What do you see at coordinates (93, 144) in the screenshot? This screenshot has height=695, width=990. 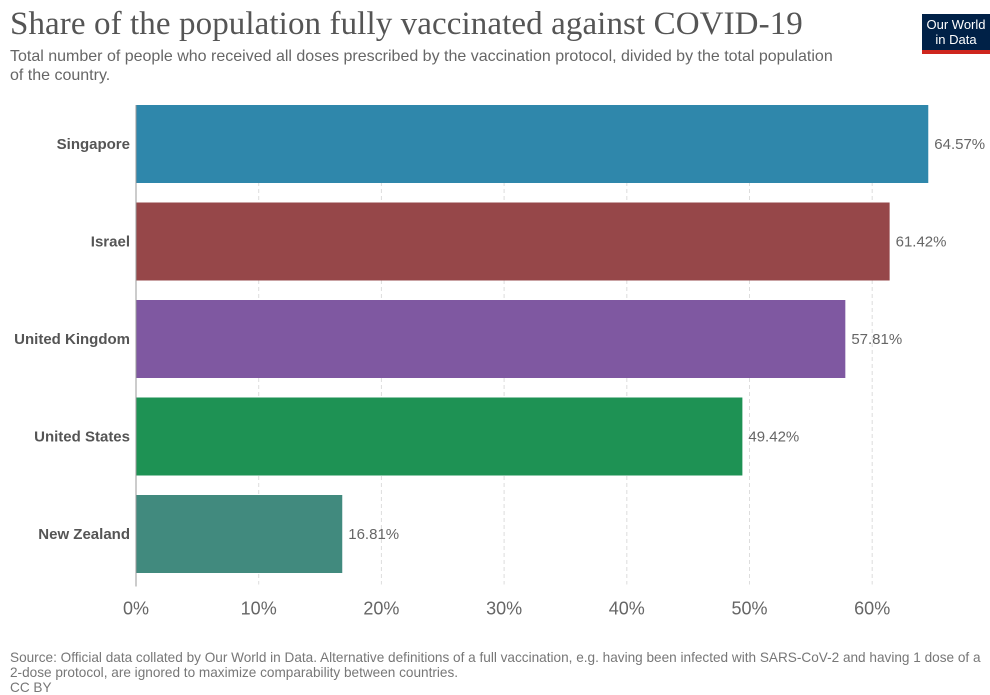 I see `category-label-0: Singapore` at bounding box center [93, 144].